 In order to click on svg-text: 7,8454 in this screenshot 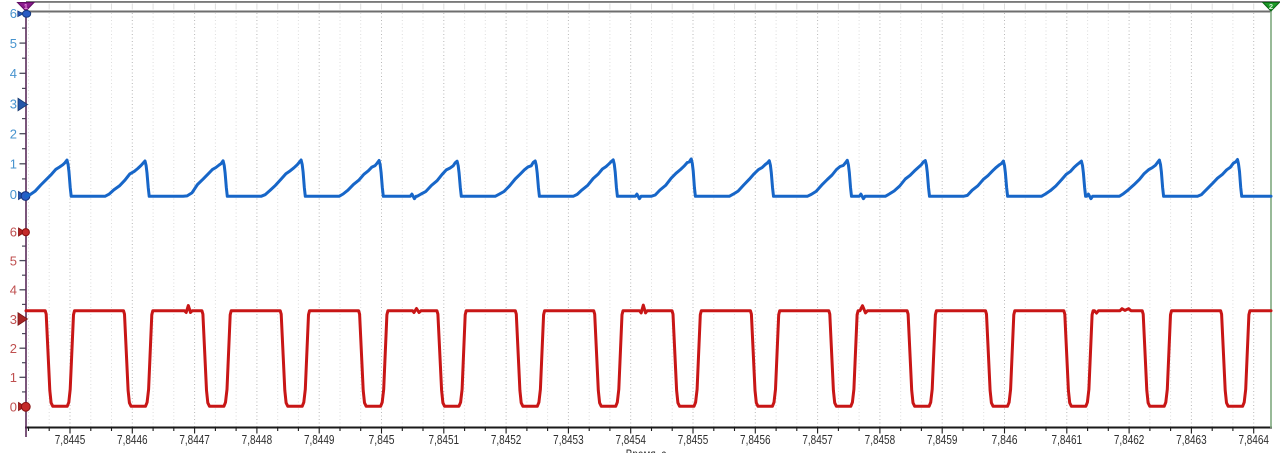, I will do `click(630, 440)`.